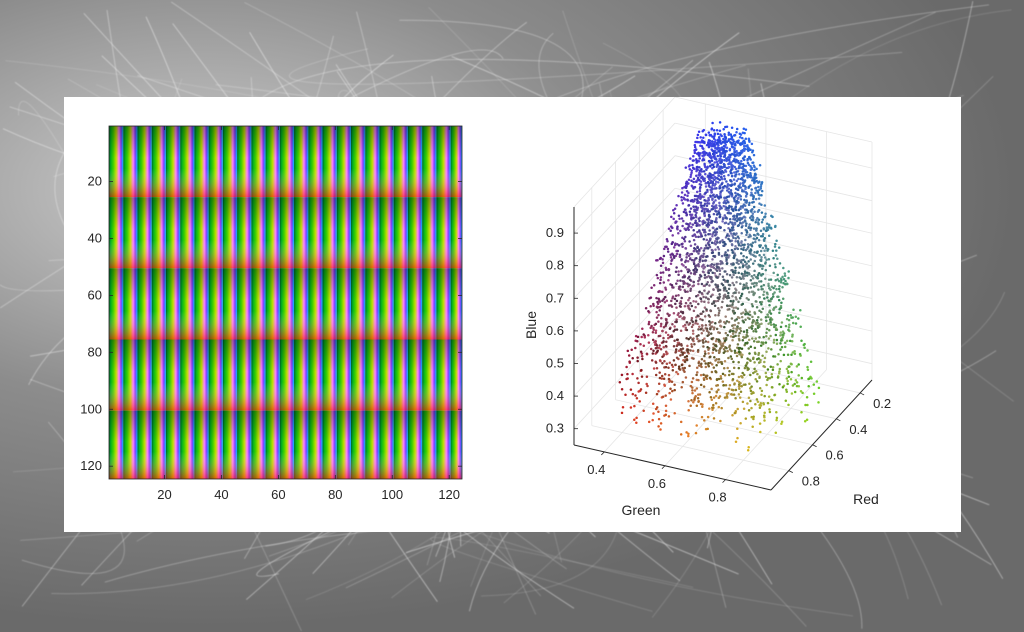 The image size is (1024, 632). Describe the element at coordinates (91, 465) in the screenshot. I see `image-y-tick-label: 120` at that location.